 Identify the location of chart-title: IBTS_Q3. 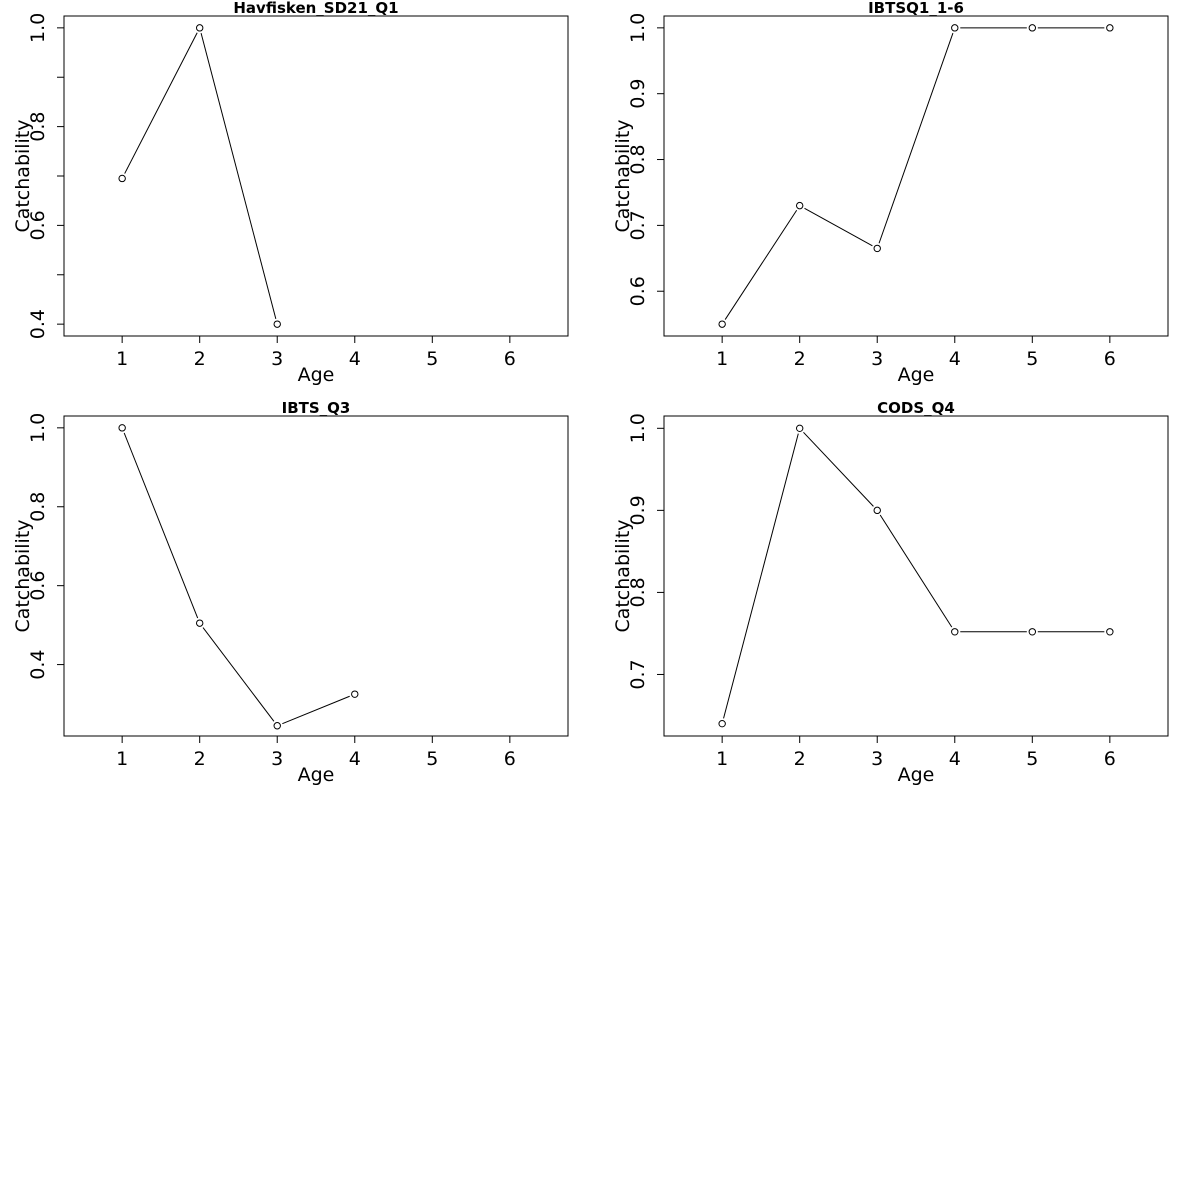
(316, 408).